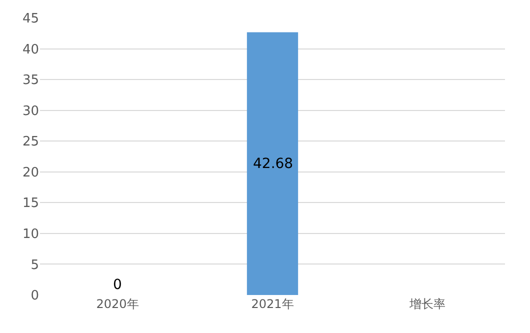  What do you see at coordinates (427, 304) in the screenshot?
I see `x-tick-label: 增长率` at bounding box center [427, 304].